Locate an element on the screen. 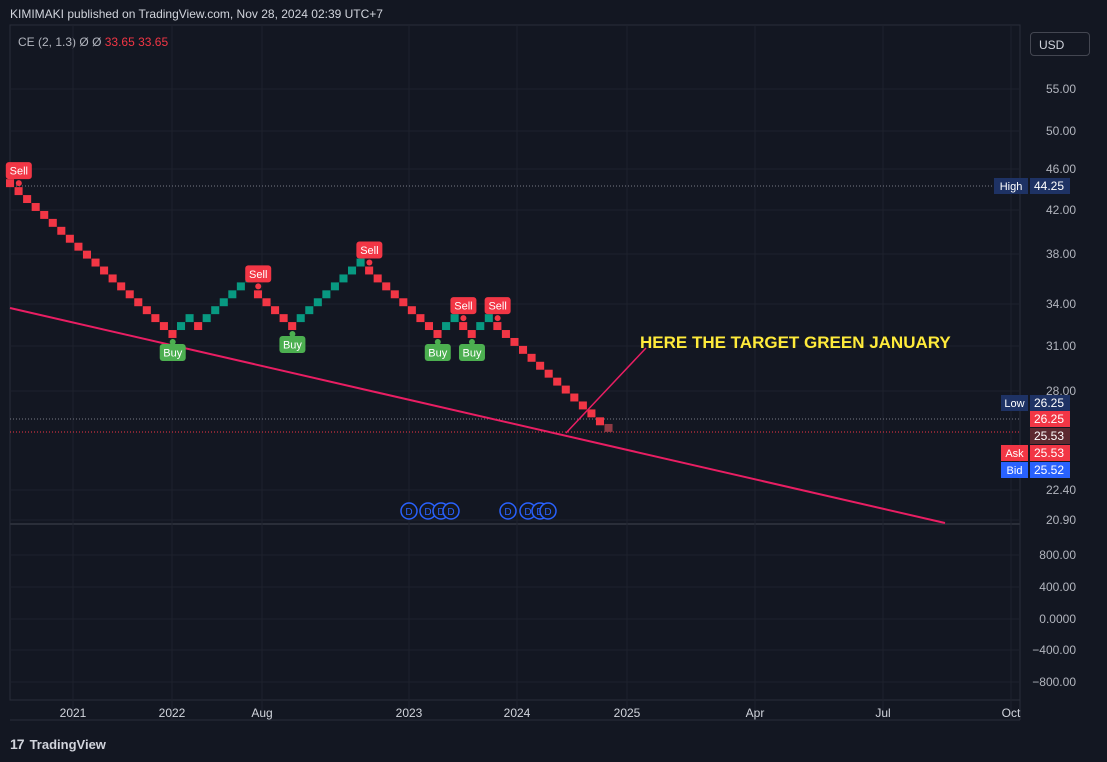 This screenshot has height=762, width=1107. tradingview-logo-icon: 17 is located at coordinates (17, 744).